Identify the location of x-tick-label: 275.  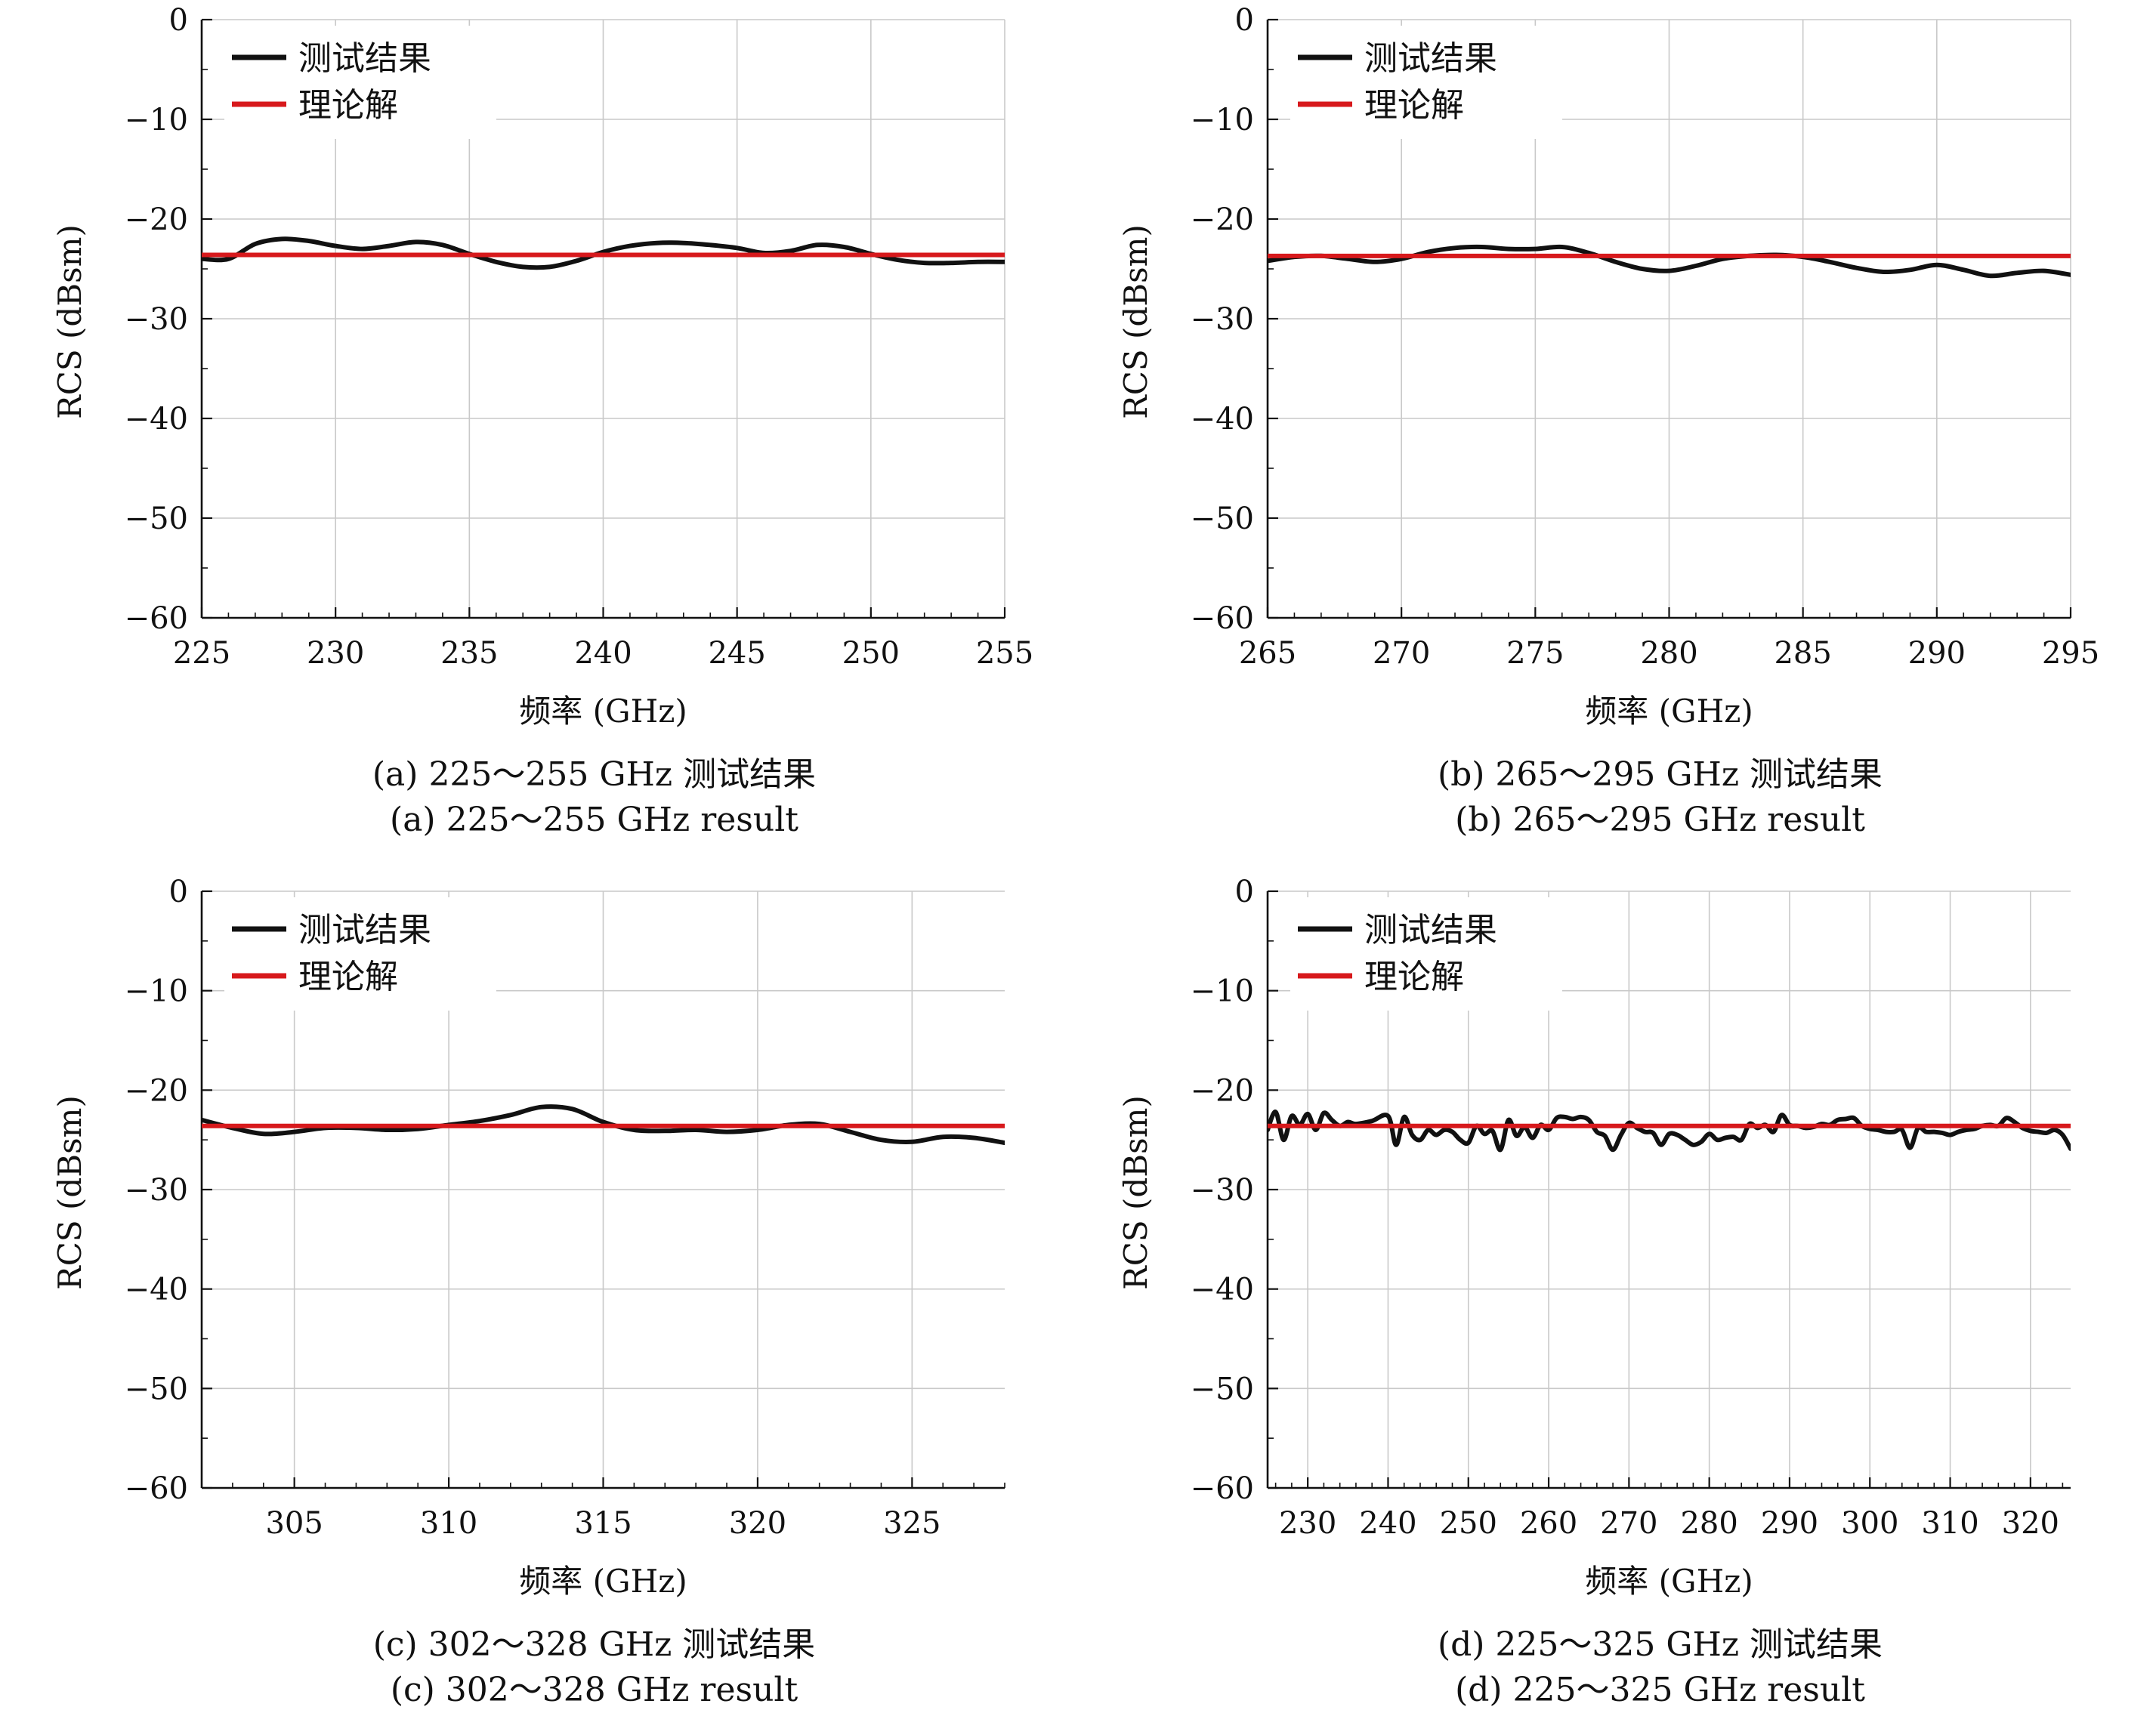
(1535, 653).